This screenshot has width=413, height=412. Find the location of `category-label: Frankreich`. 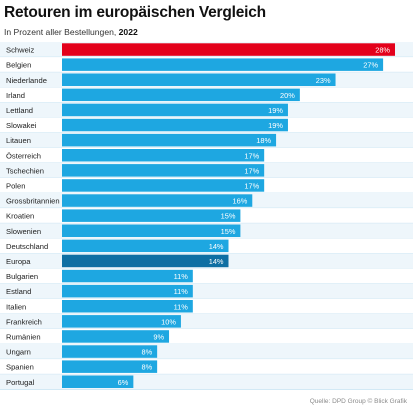

category-label: Frankreich is located at coordinates (24, 321).